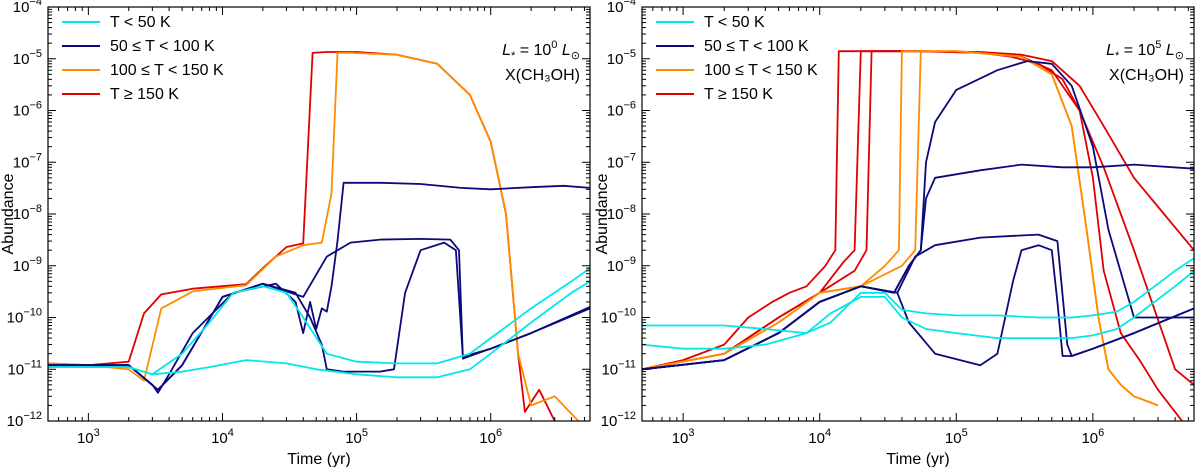 This screenshot has width=1200, height=467. I want to click on luminosity-annotation: L* = 105 L⊙, so click(1145, 50).